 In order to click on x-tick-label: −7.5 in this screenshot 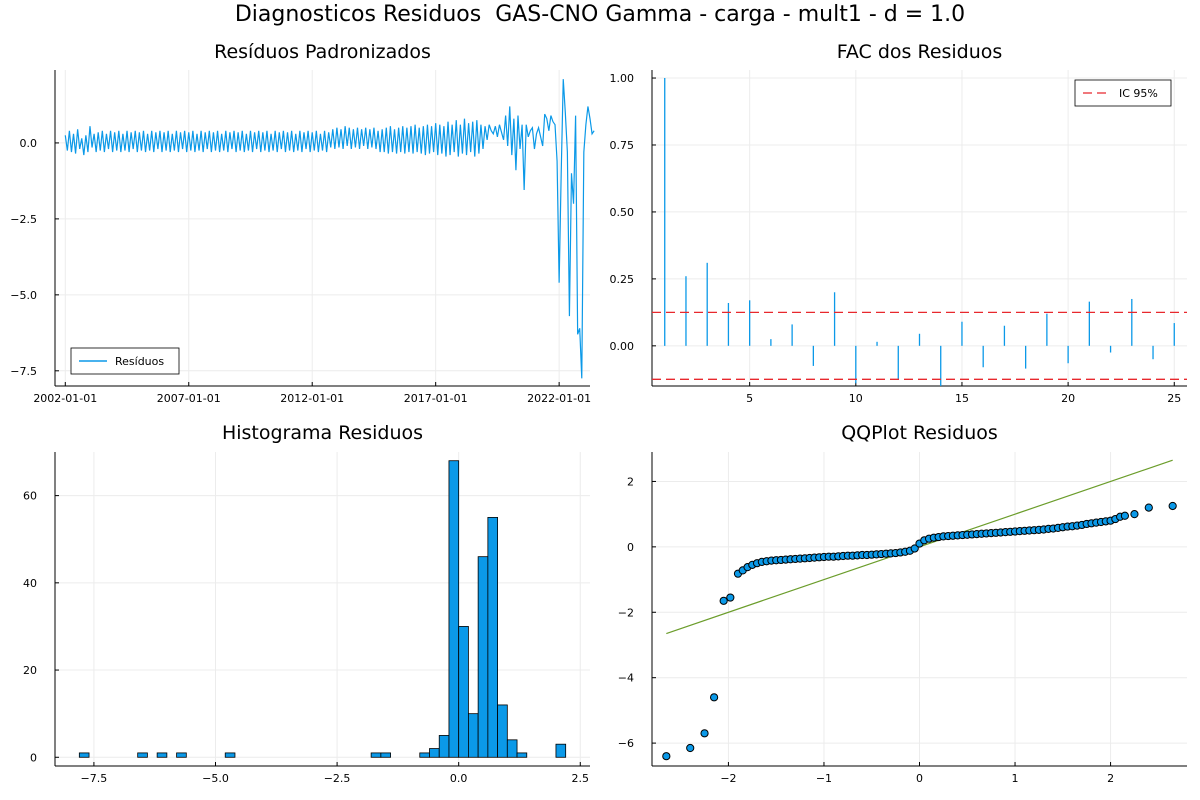, I will do `click(94, 778)`.